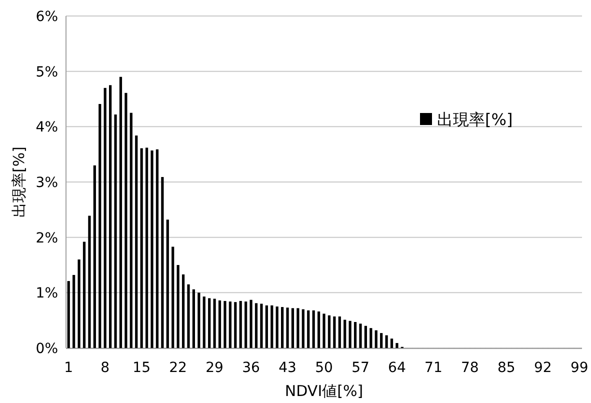 This screenshot has width=591, height=403. What do you see at coordinates (47, 72) in the screenshot?
I see `y-tick-label: 5%` at bounding box center [47, 72].